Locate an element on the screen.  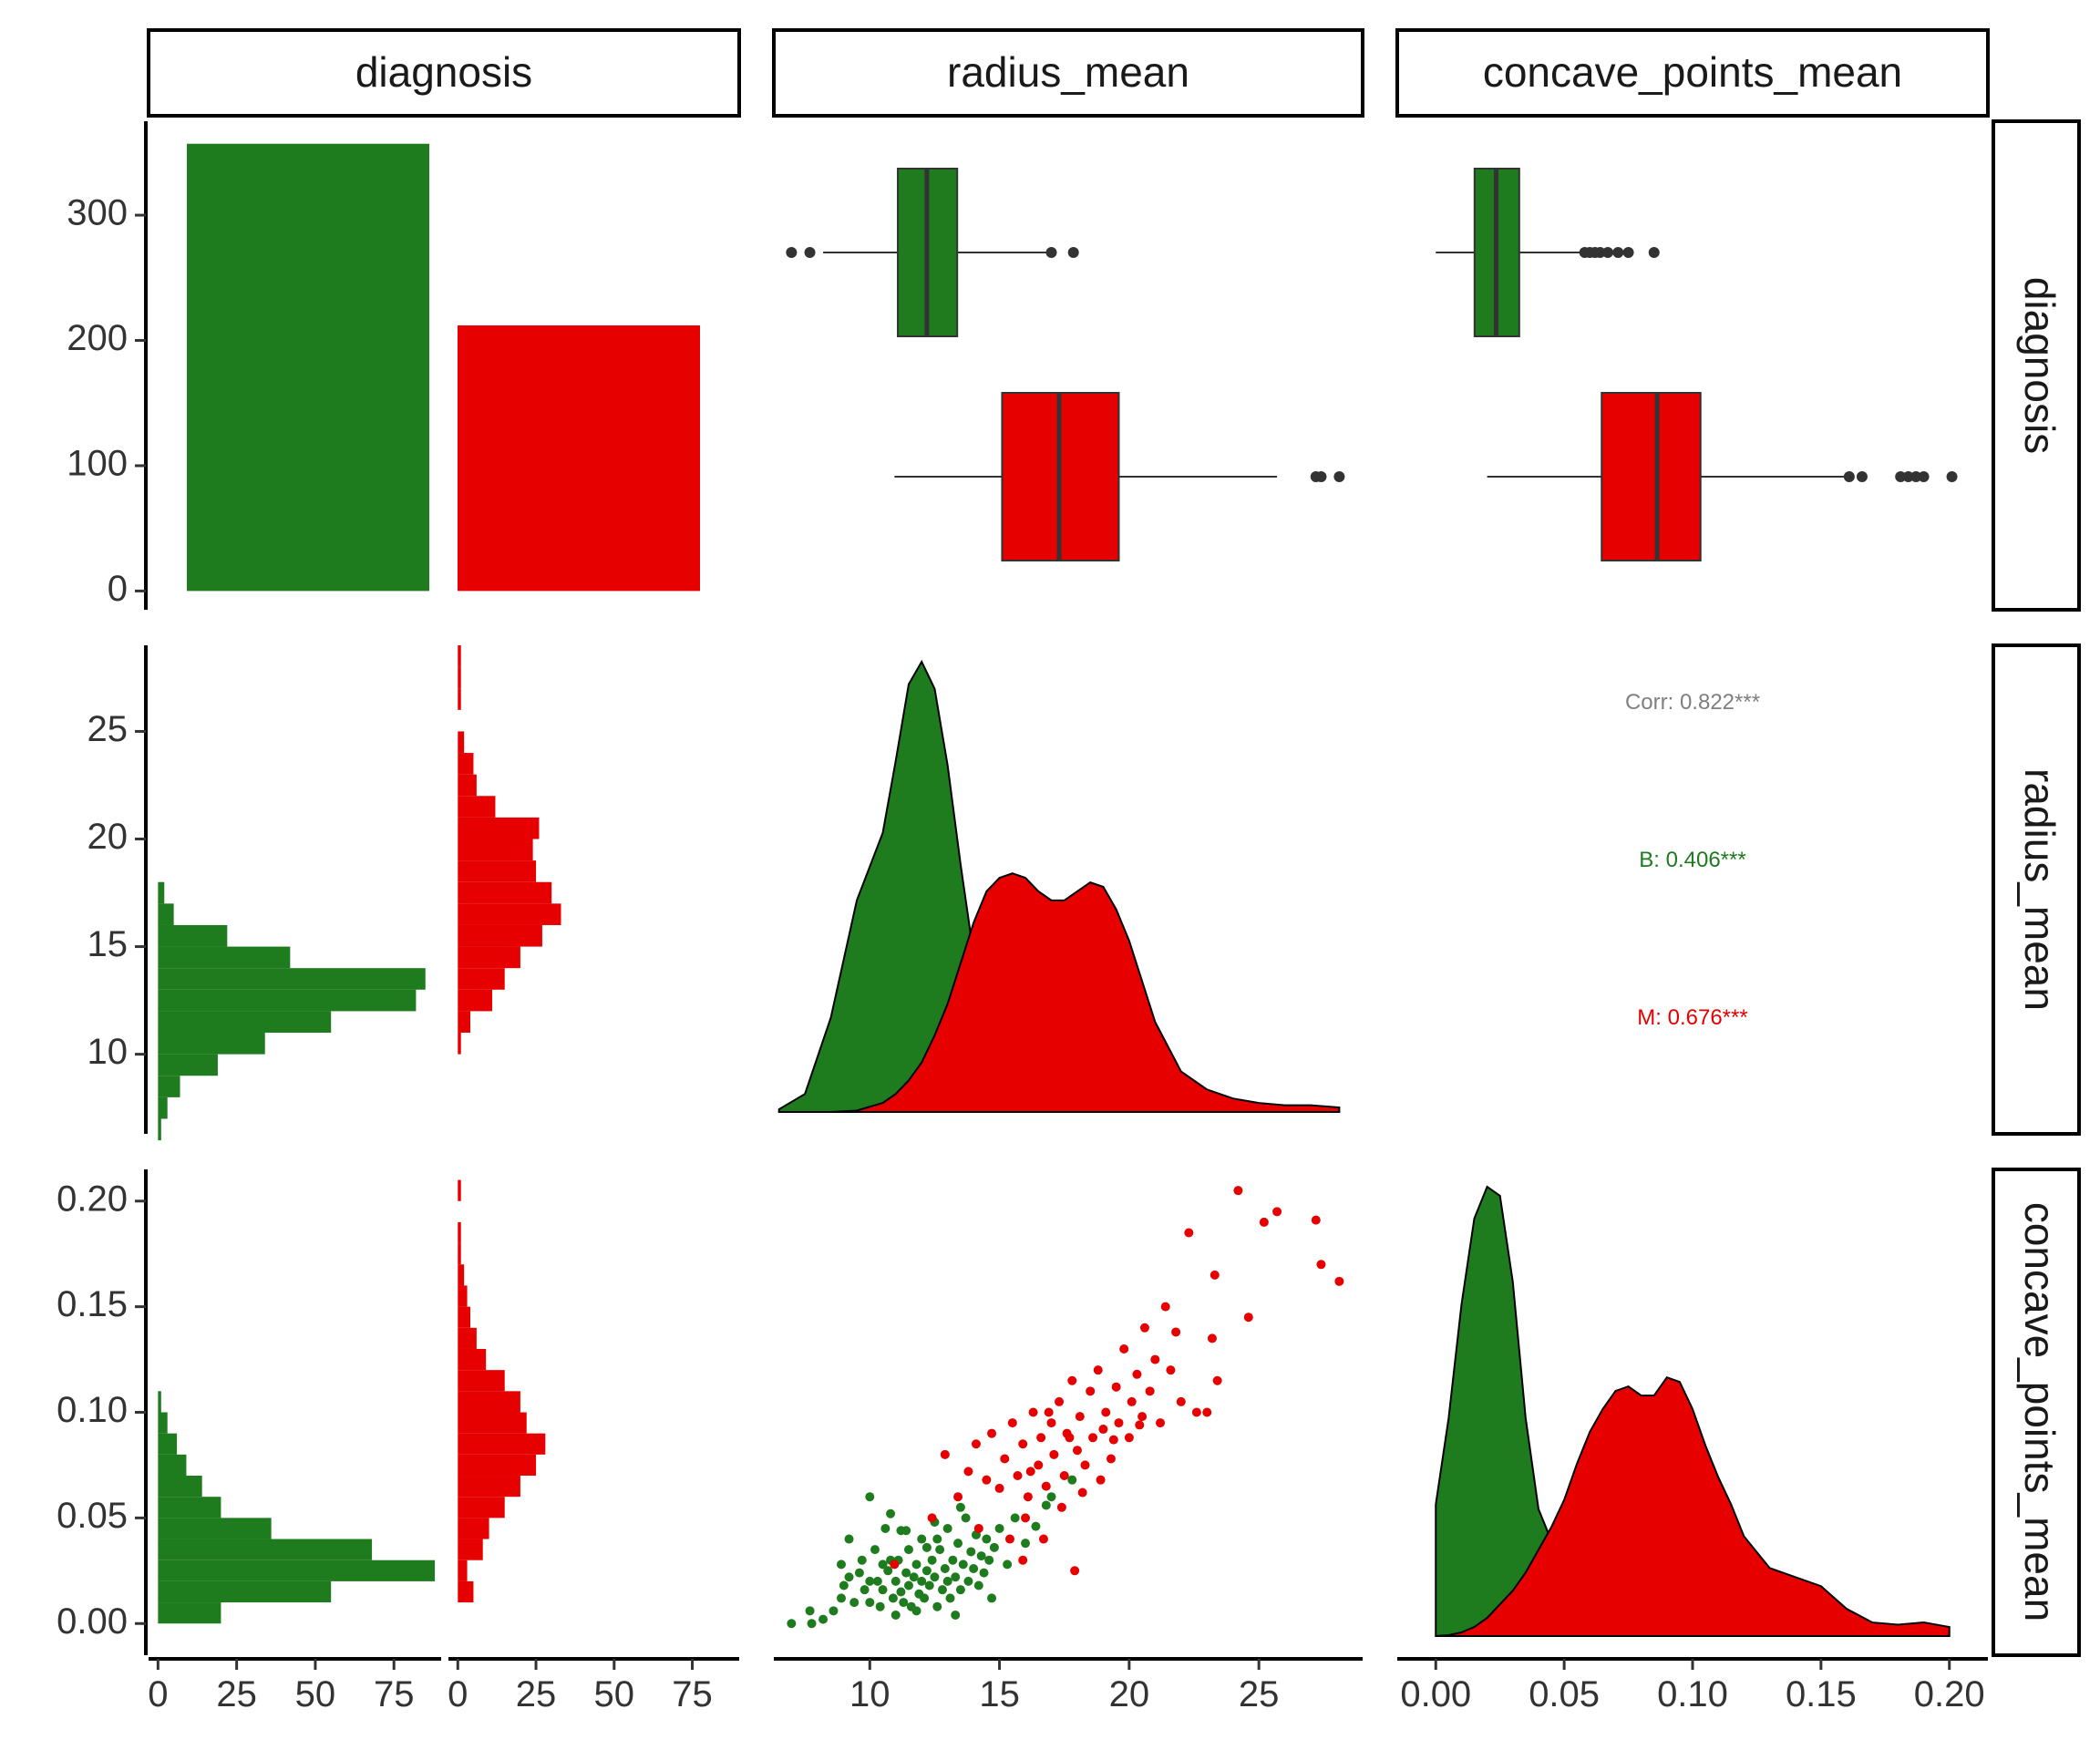
x-tick-label-radius: 20 is located at coordinates (1130, 1694).